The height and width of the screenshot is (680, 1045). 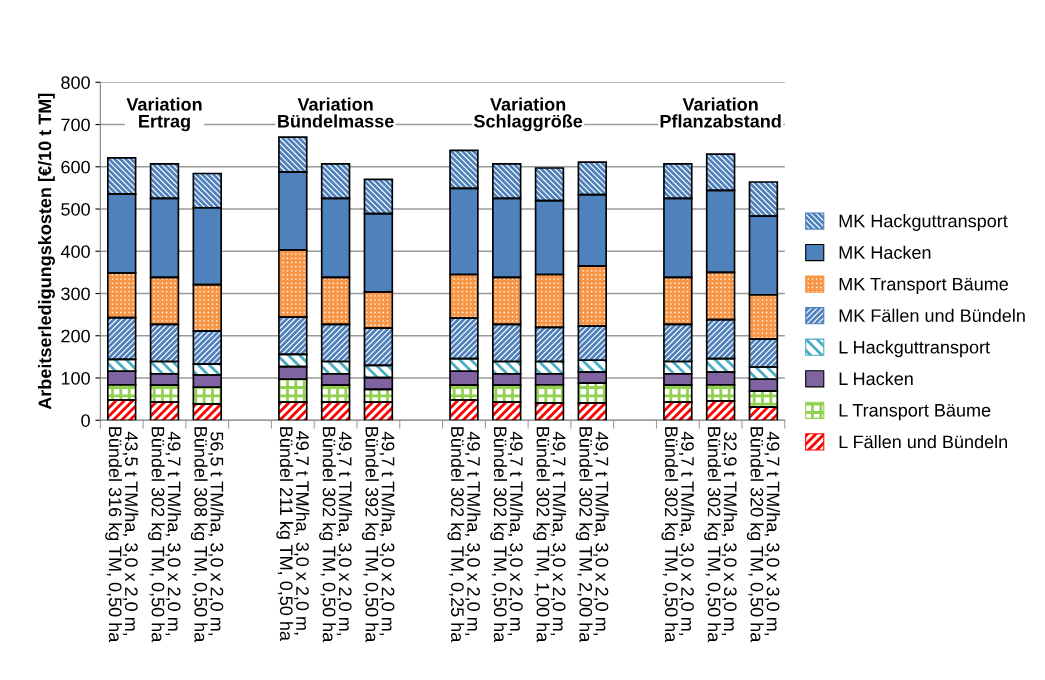 I want to click on y-tick-label: 400, so click(x=75, y=251).